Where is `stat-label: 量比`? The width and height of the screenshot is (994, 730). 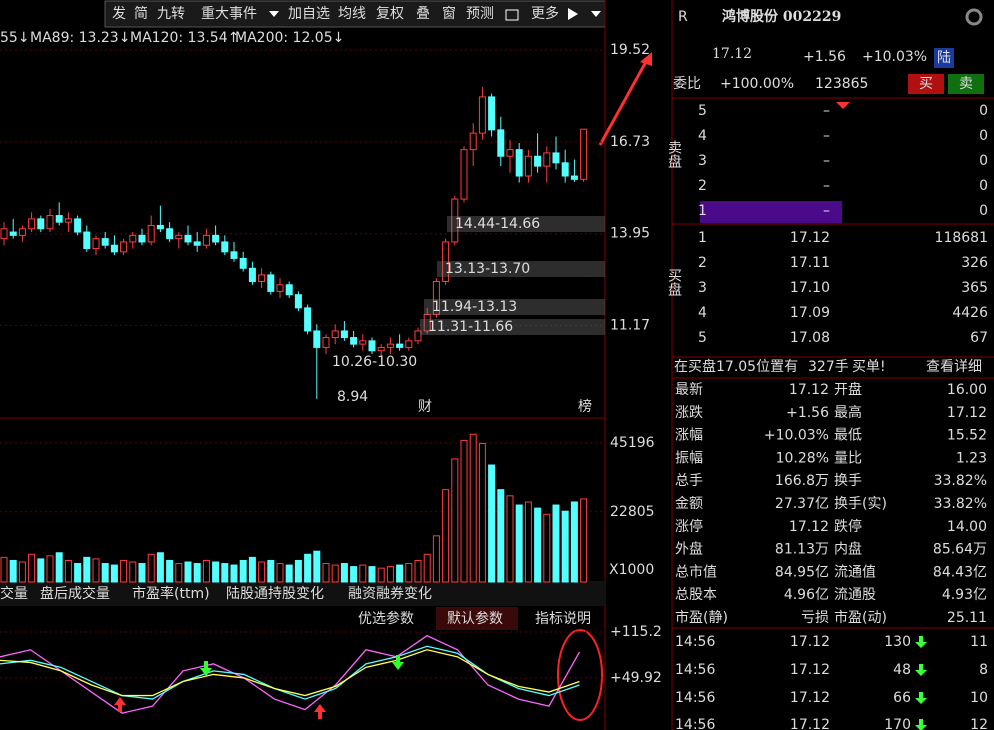
stat-label: 量比 is located at coordinates (848, 458).